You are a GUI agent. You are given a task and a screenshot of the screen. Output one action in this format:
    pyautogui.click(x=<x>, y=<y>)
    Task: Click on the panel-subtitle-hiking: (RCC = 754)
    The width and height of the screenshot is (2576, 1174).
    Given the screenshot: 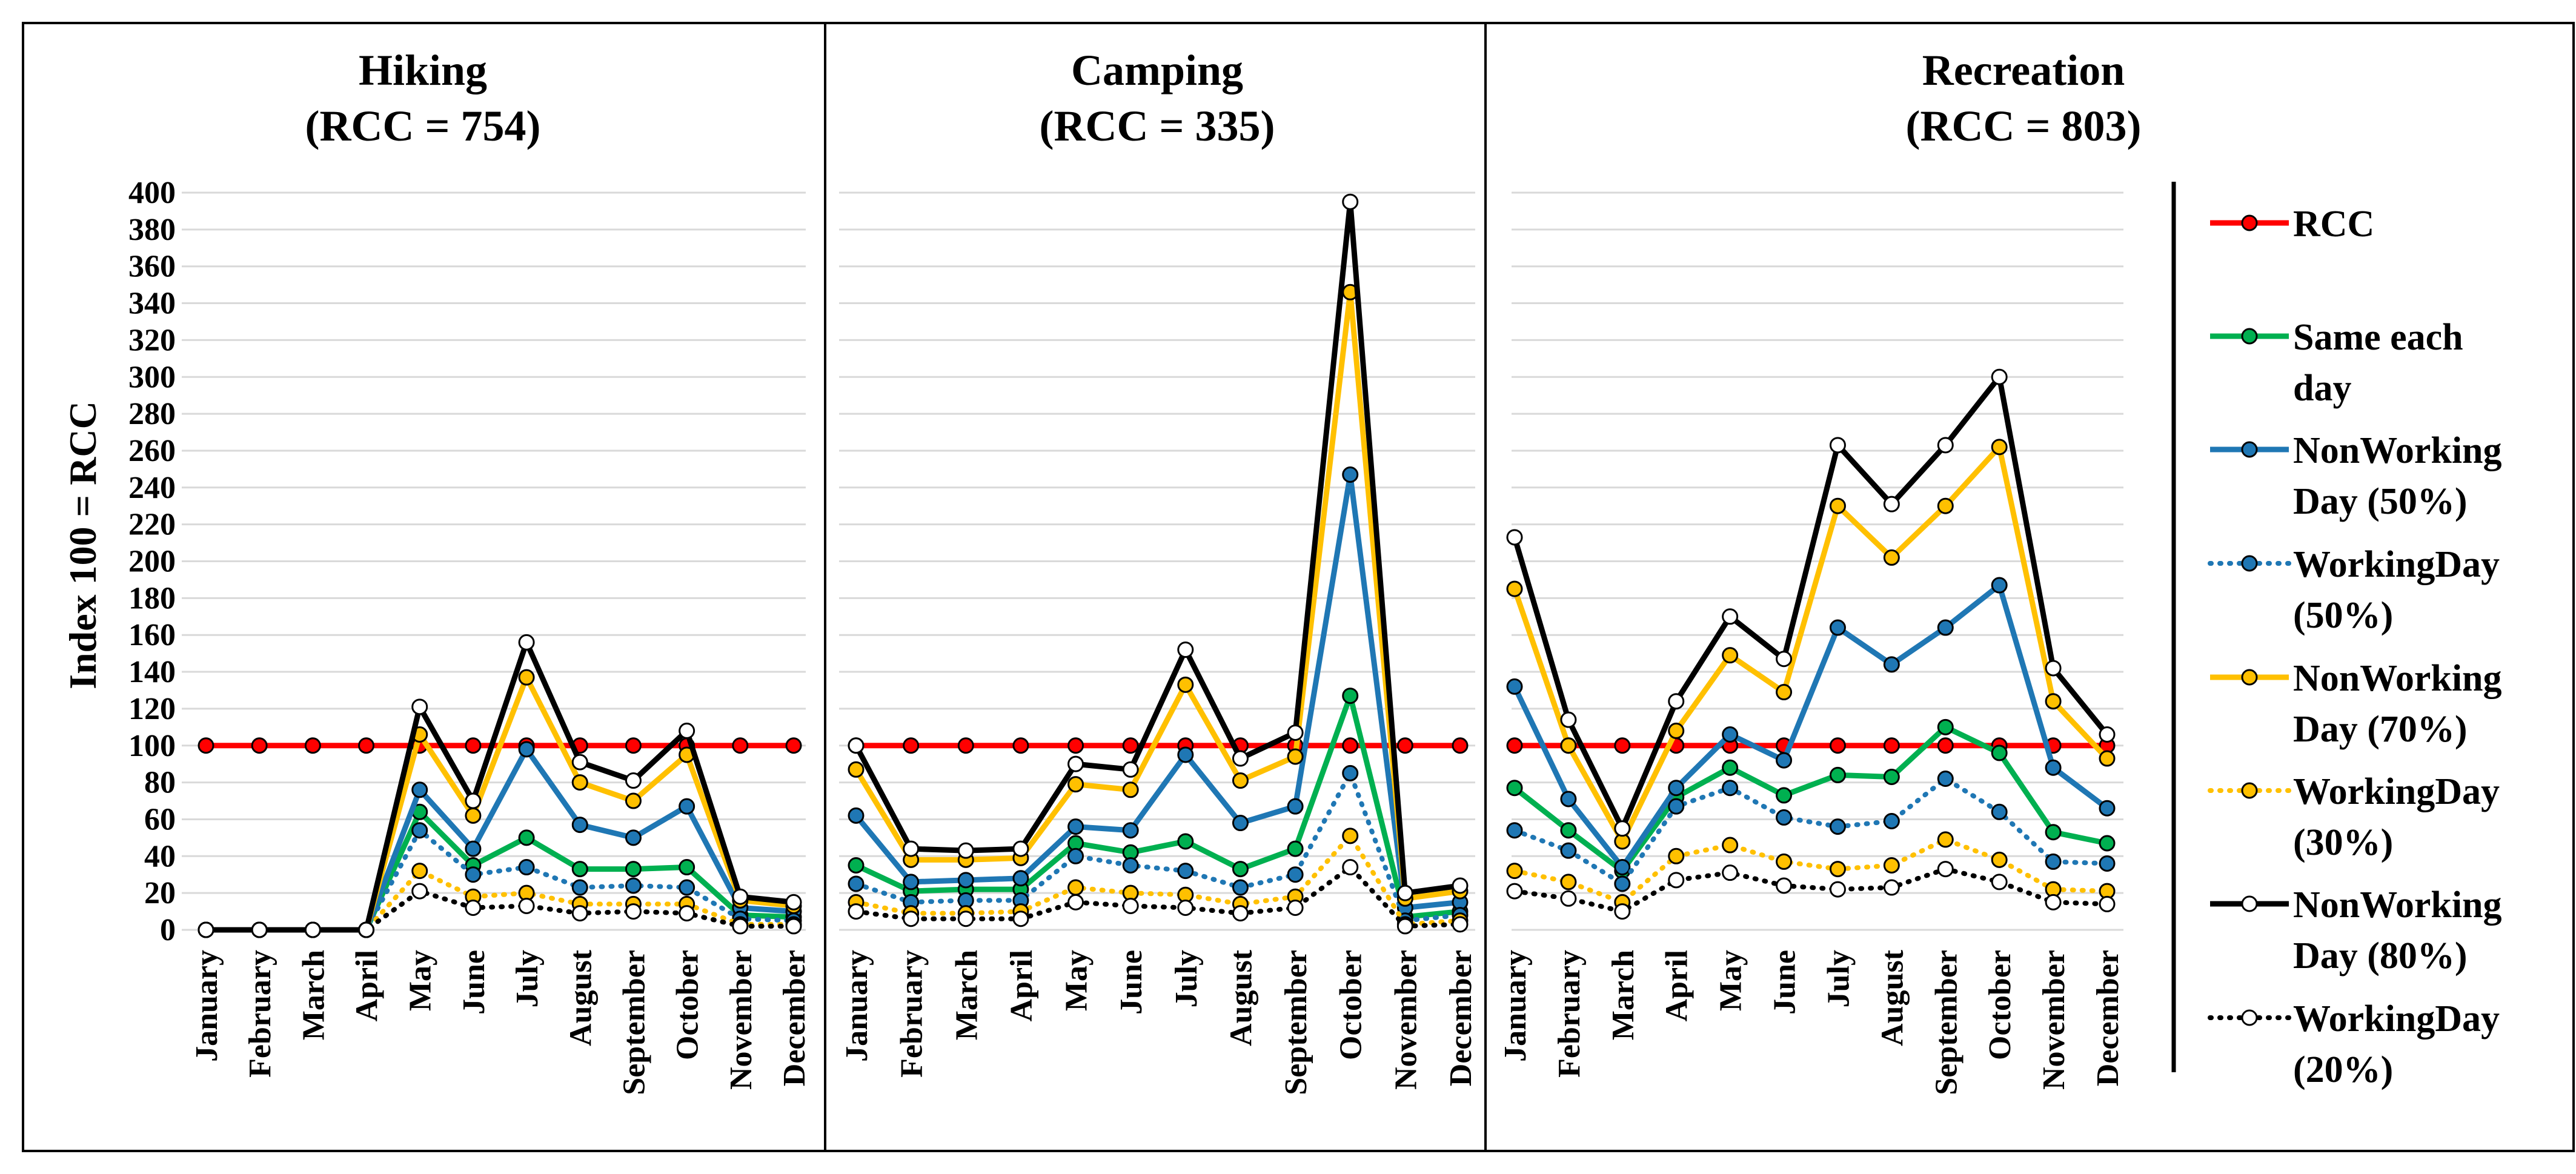 What is the action you would take?
    pyautogui.click(x=423, y=126)
    